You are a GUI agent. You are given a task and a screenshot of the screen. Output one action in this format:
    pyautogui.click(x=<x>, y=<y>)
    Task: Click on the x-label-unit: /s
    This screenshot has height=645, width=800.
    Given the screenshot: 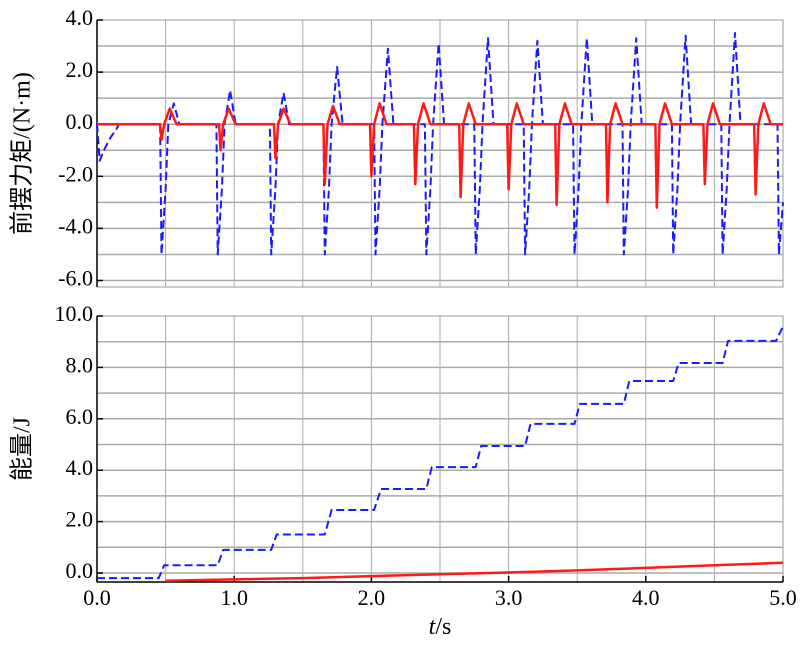 What is the action you would take?
    pyautogui.click(x=443, y=627)
    